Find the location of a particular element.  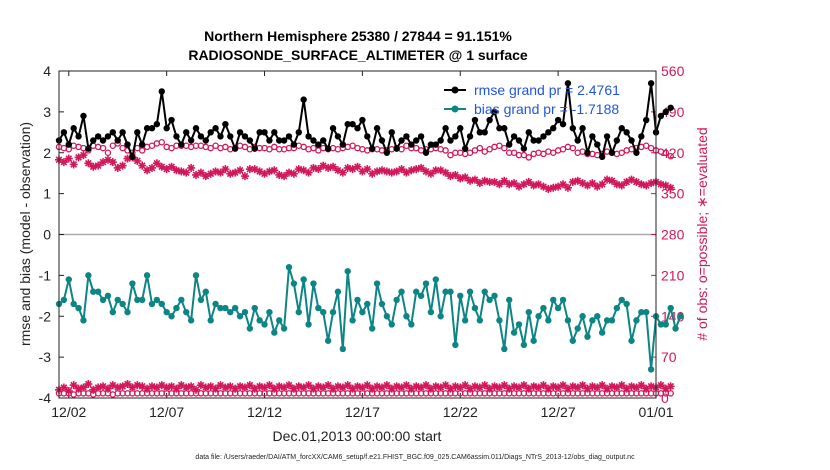

x-tick-label: 12/17 is located at coordinates (362, 412).